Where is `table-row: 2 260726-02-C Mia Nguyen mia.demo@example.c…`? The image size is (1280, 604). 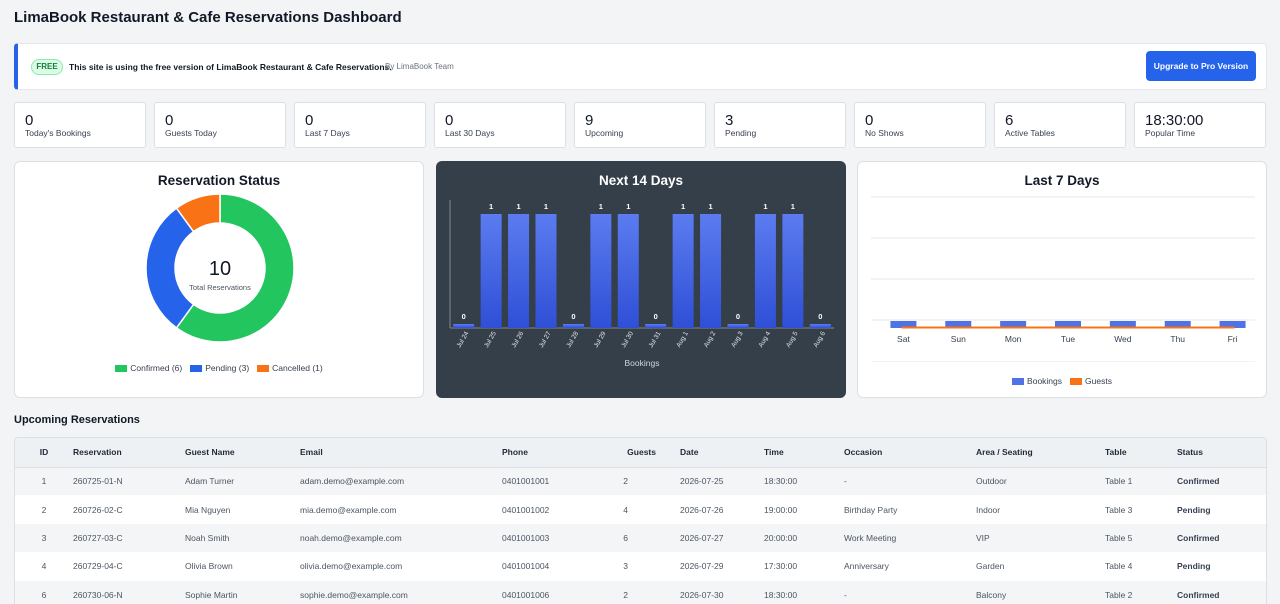 table-row: 2 260726-02-C Mia Nguyen mia.demo@example.c… is located at coordinates (640, 509).